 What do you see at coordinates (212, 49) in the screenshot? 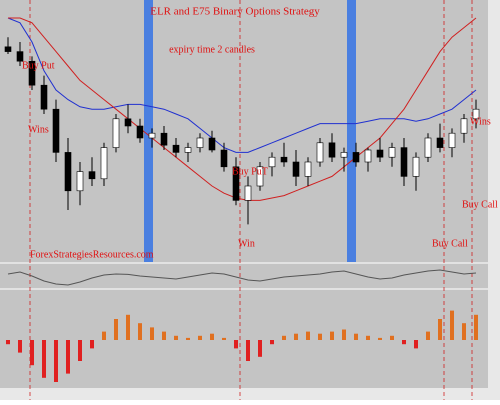
I see `strategy-subtitle: expiry time 2 candles` at bounding box center [212, 49].